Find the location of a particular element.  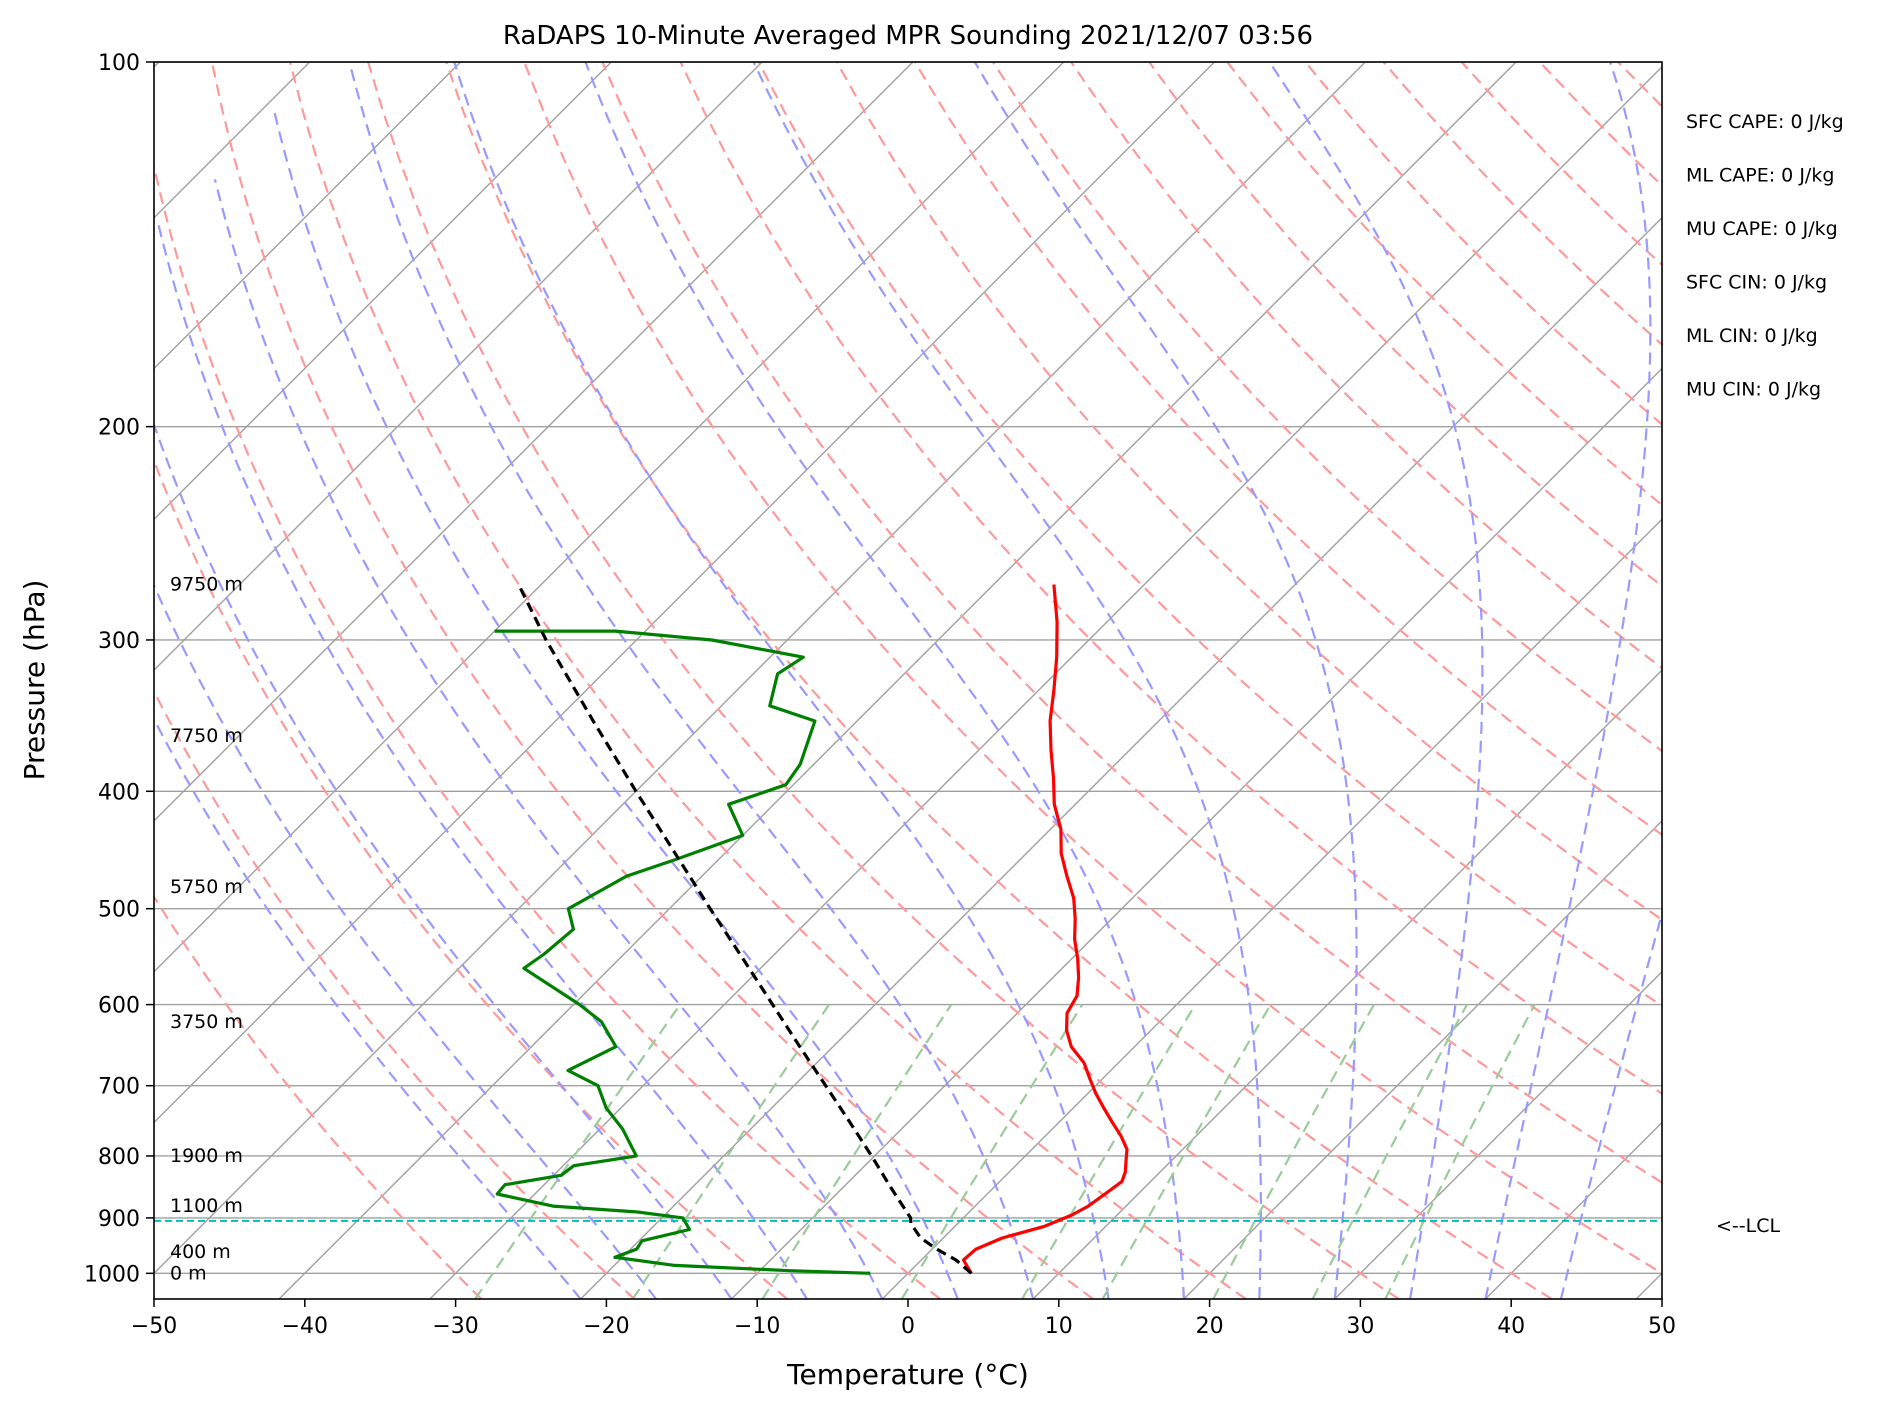

x-tick-label: −30 is located at coordinates (455, 1326).